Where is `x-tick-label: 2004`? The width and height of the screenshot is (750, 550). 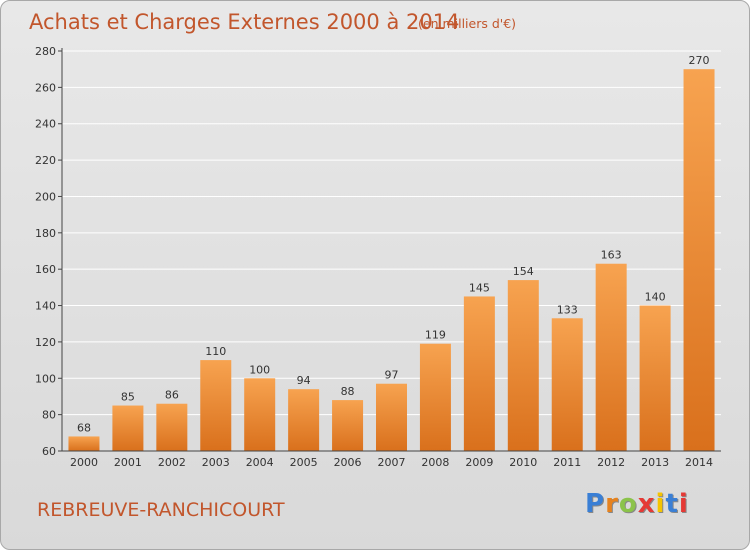 x-tick-label: 2004 is located at coordinates (260, 462).